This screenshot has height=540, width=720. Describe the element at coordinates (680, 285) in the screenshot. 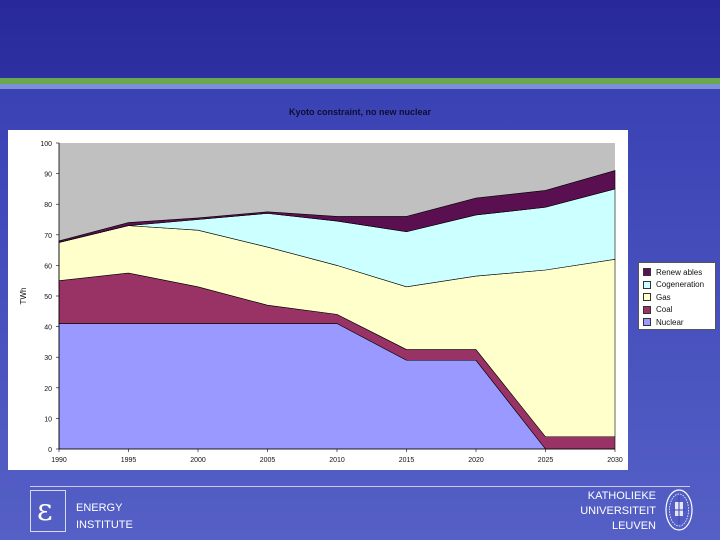

I see `legend-label: Cogeneration` at that location.